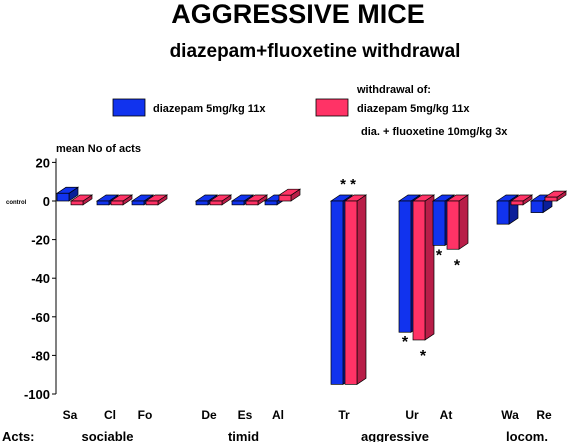 Image resolution: width=567 pixels, height=442 pixels. I want to click on chart-subtitle: diazepam+fluoxetine withdrawal, so click(315, 51).